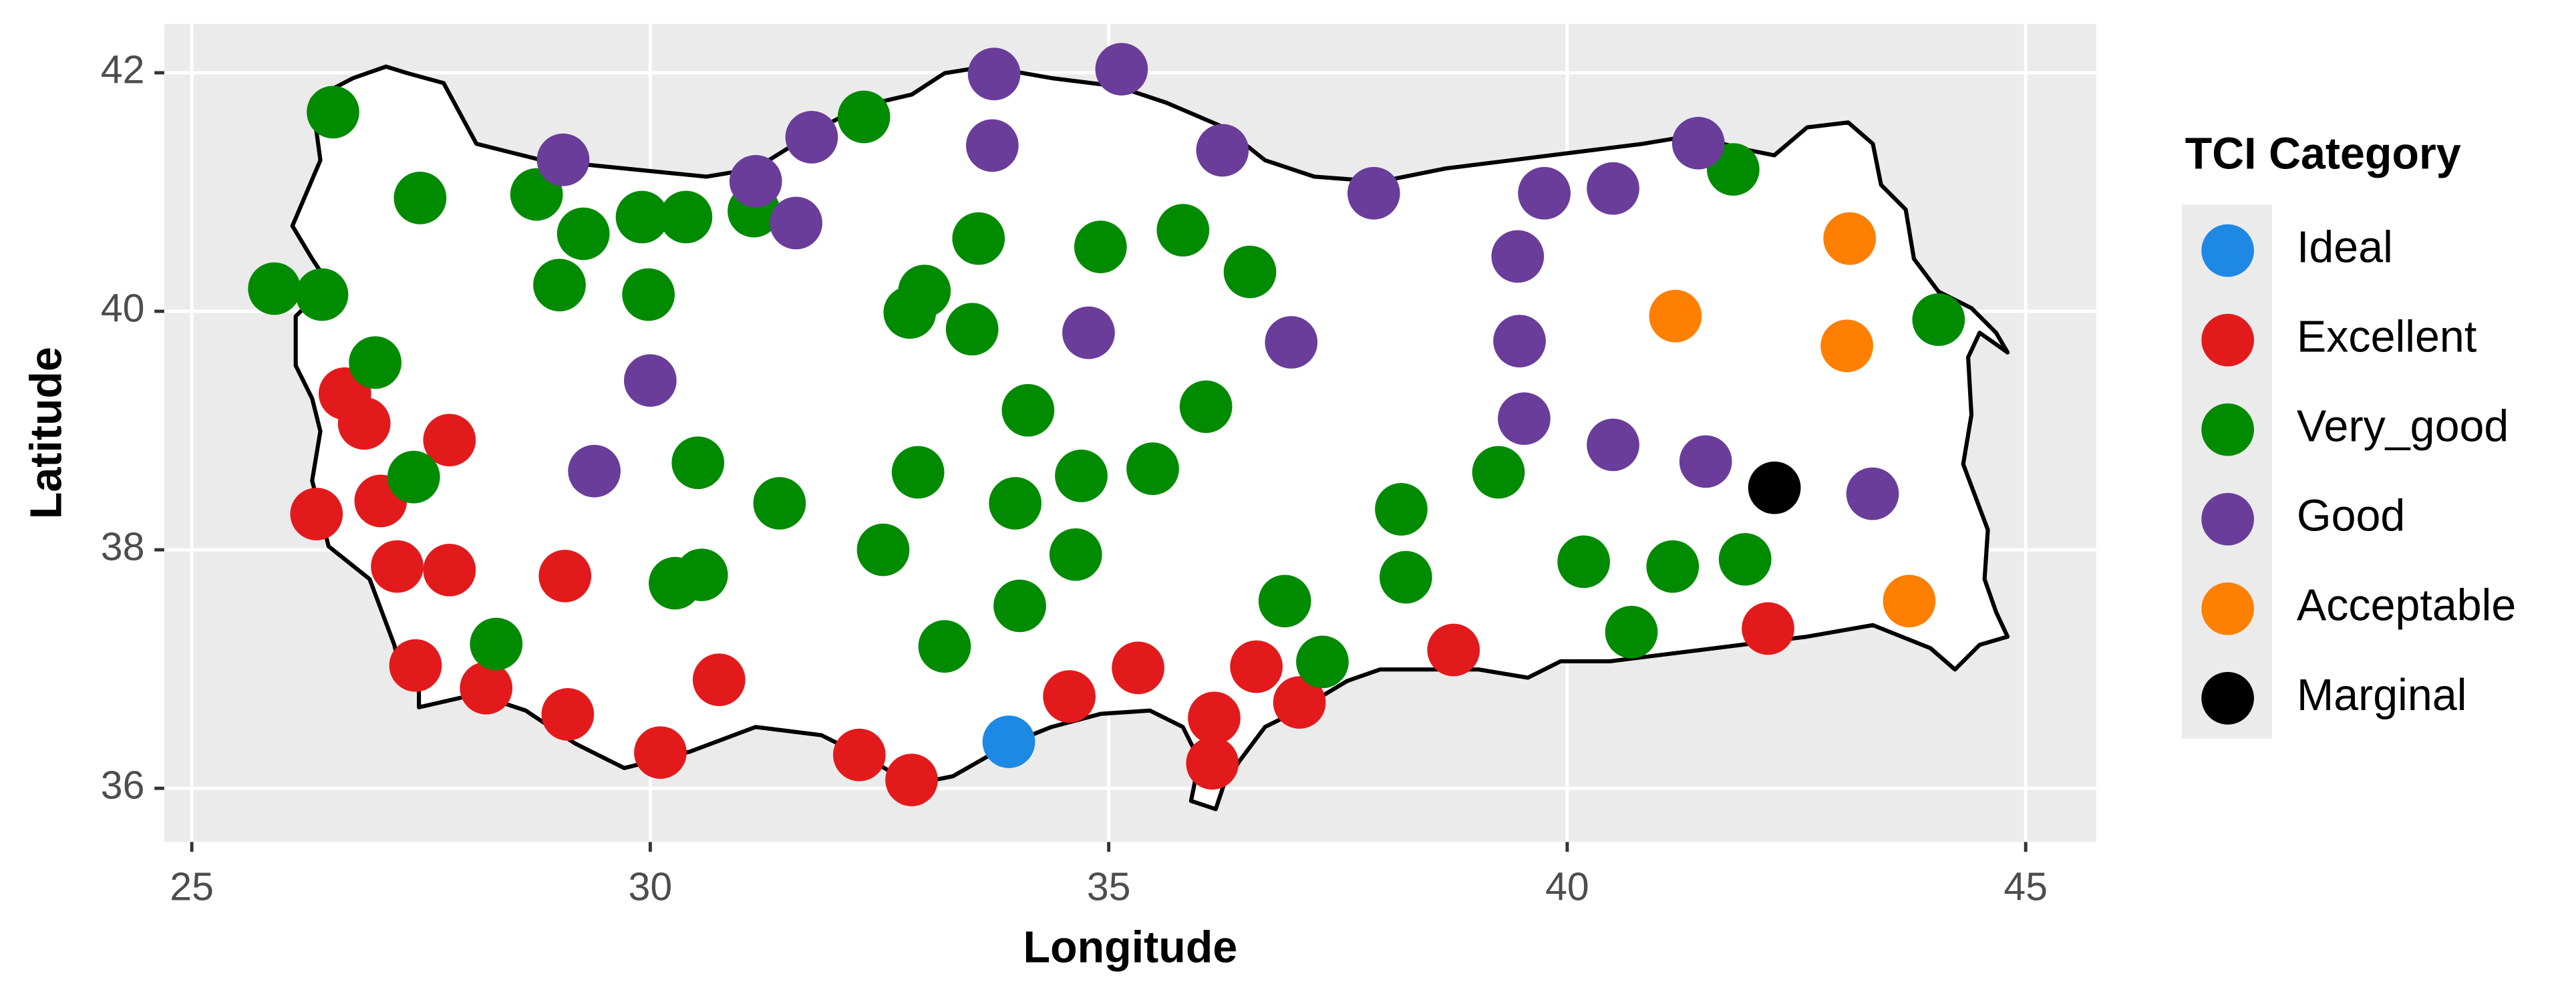 The image size is (2576, 994). What do you see at coordinates (1109, 886) in the screenshot?
I see `x-tick-label: 35` at bounding box center [1109, 886].